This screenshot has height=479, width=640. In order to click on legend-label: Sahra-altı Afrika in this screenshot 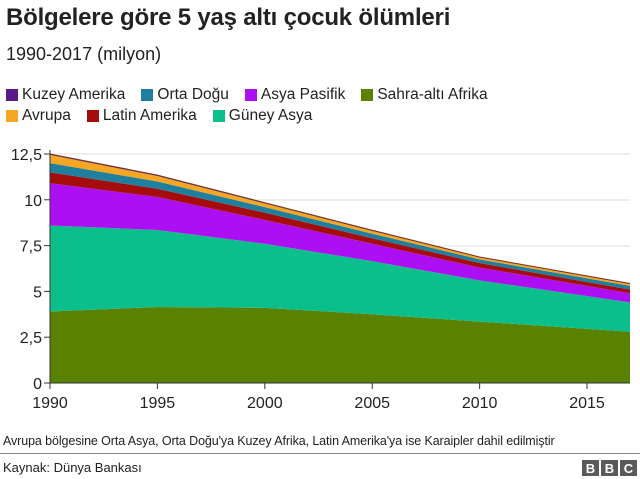, I will do `click(432, 94)`.